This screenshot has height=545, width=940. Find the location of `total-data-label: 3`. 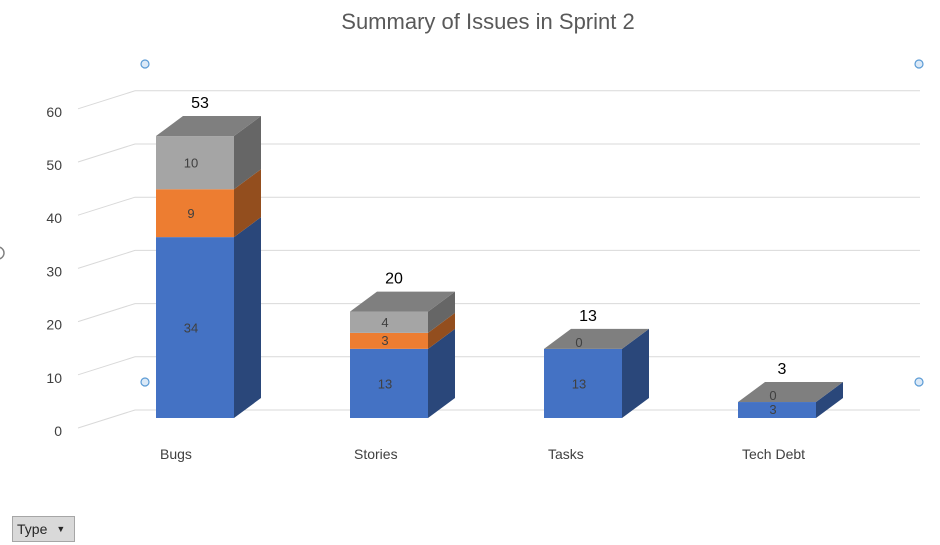

total-data-label: 3 is located at coordinates (782, 369).